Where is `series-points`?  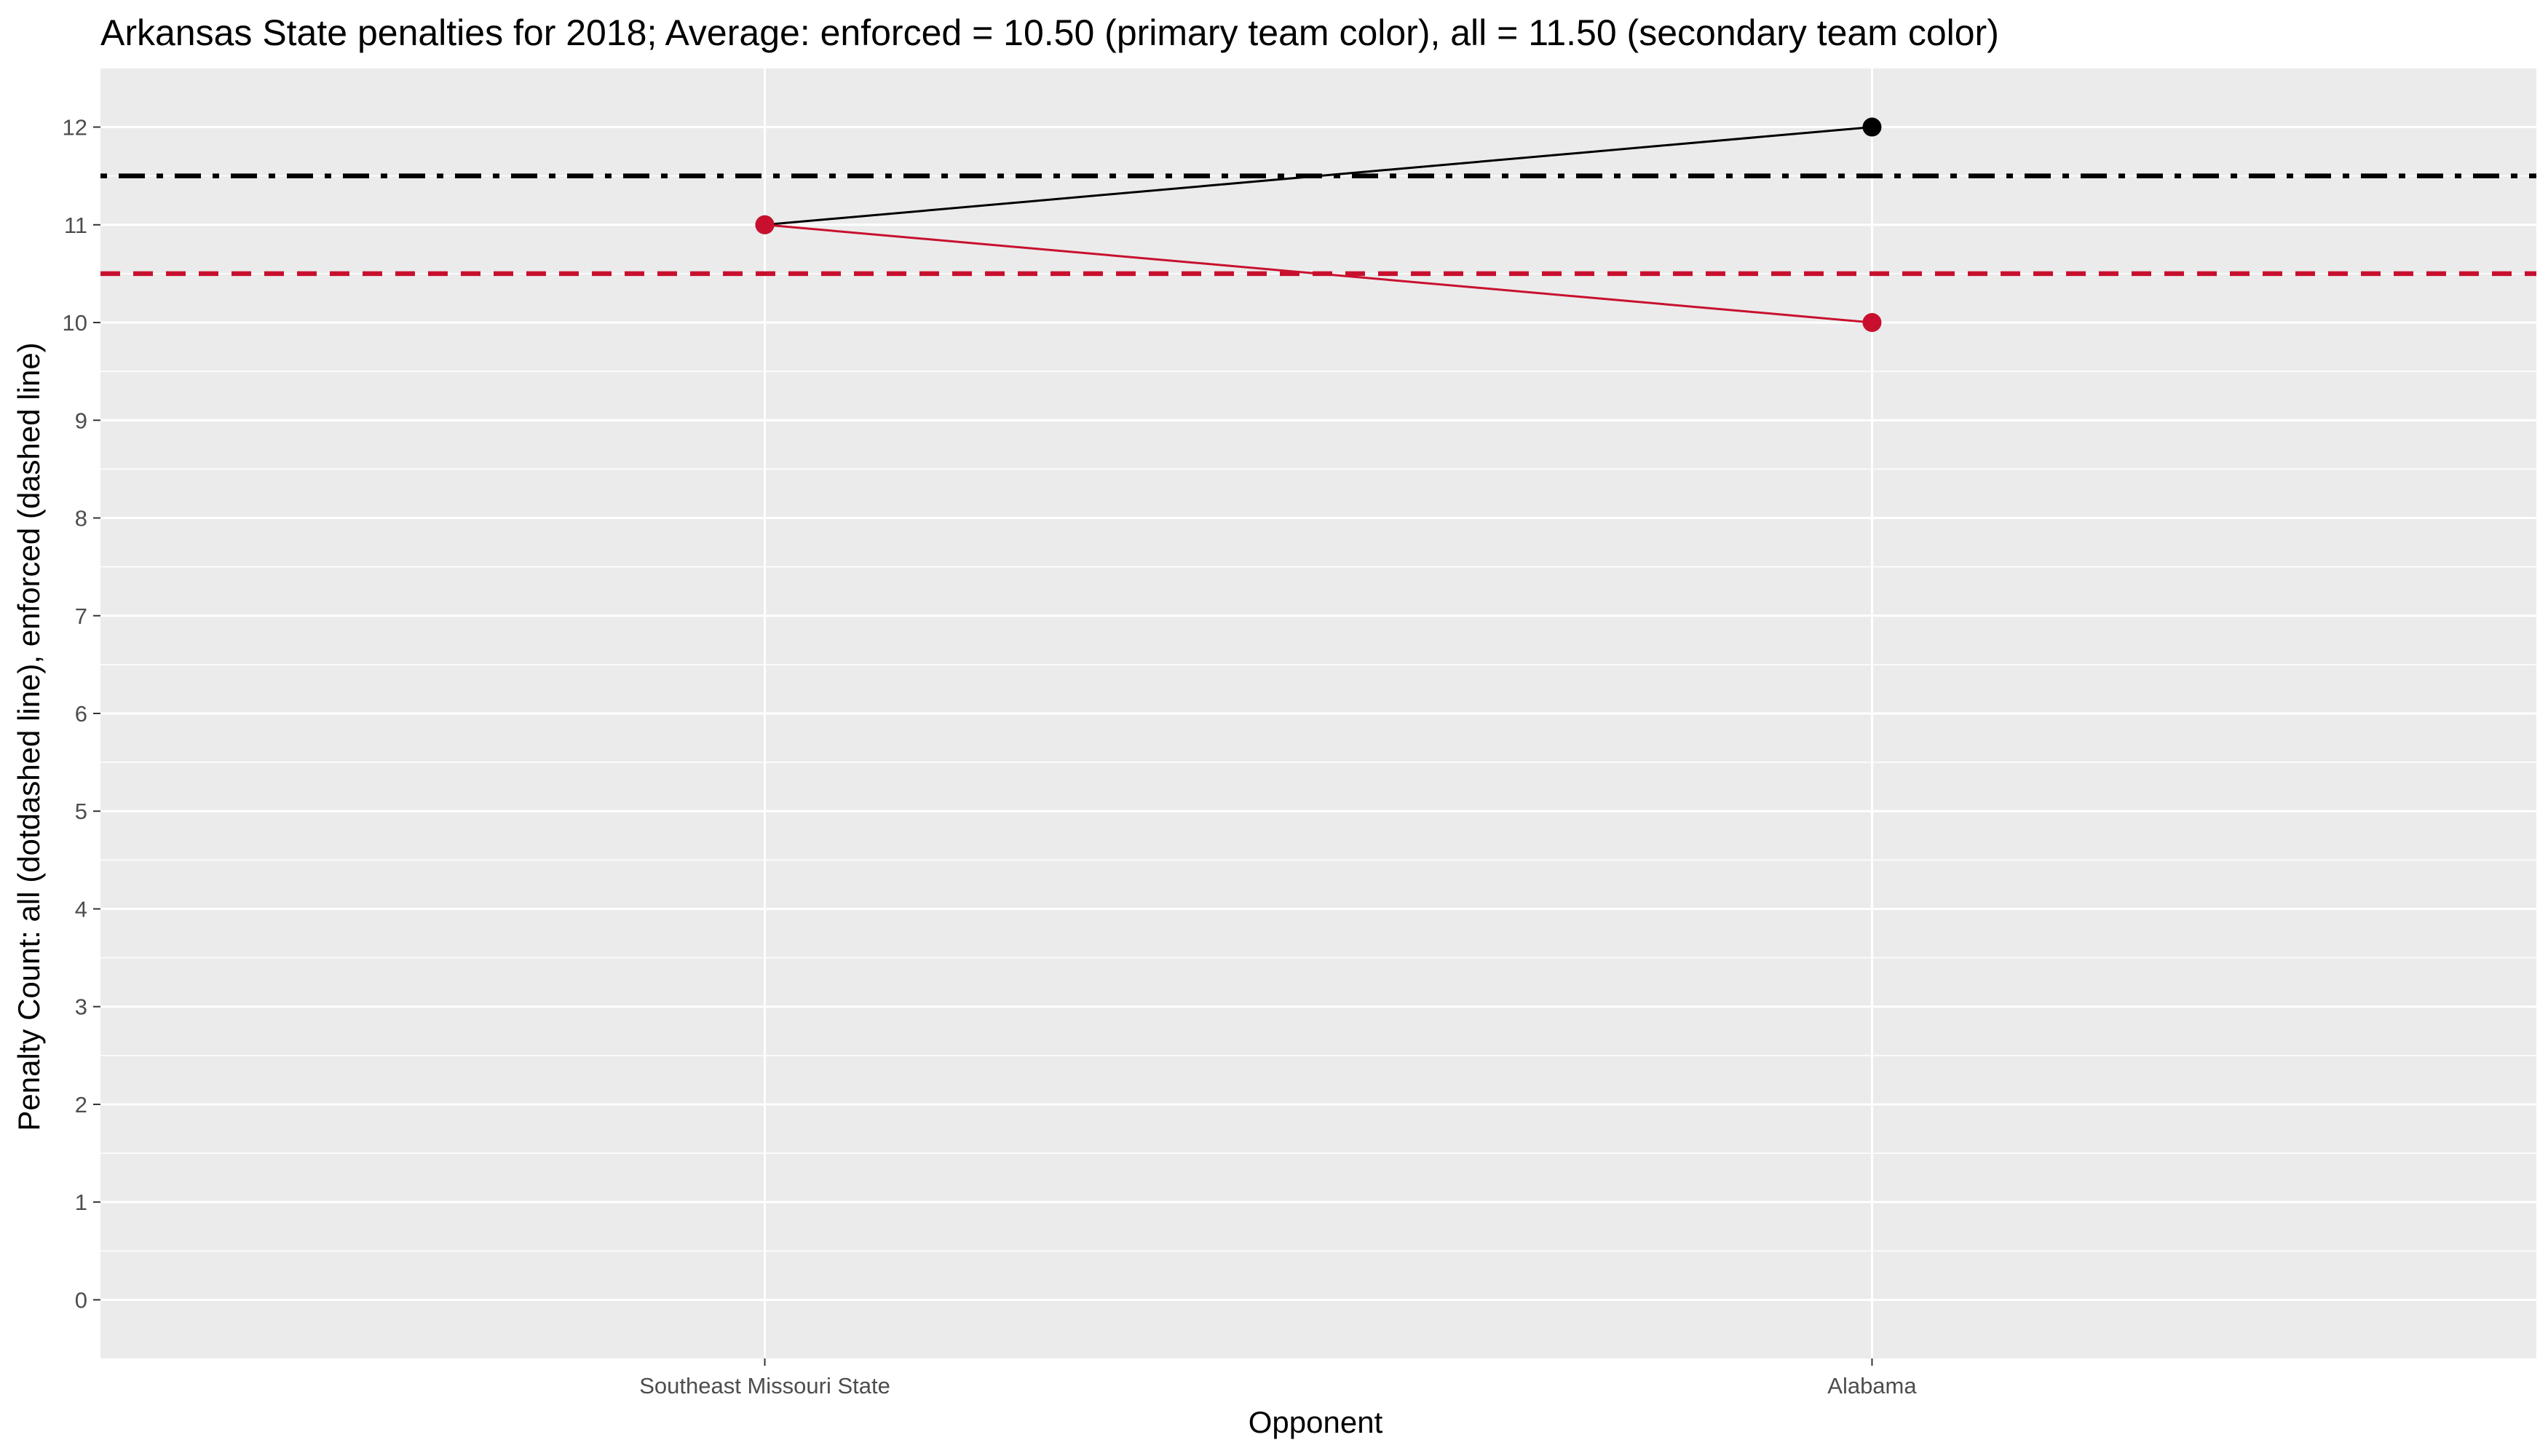
series-points is located at coordinates (1318, 225).